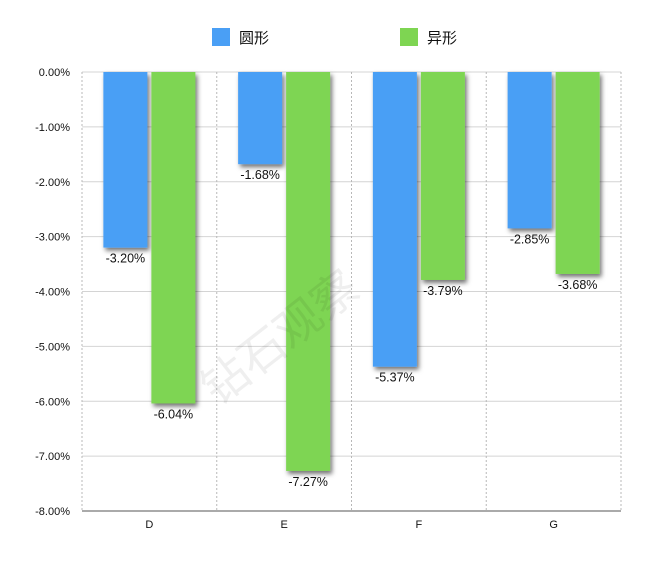 Image resolution: width=656 pixels, height=564 pixels. Describe the element at coordinates (52, 402) in the screenshot. I see `y-tick-label: -6.00%` at that location.